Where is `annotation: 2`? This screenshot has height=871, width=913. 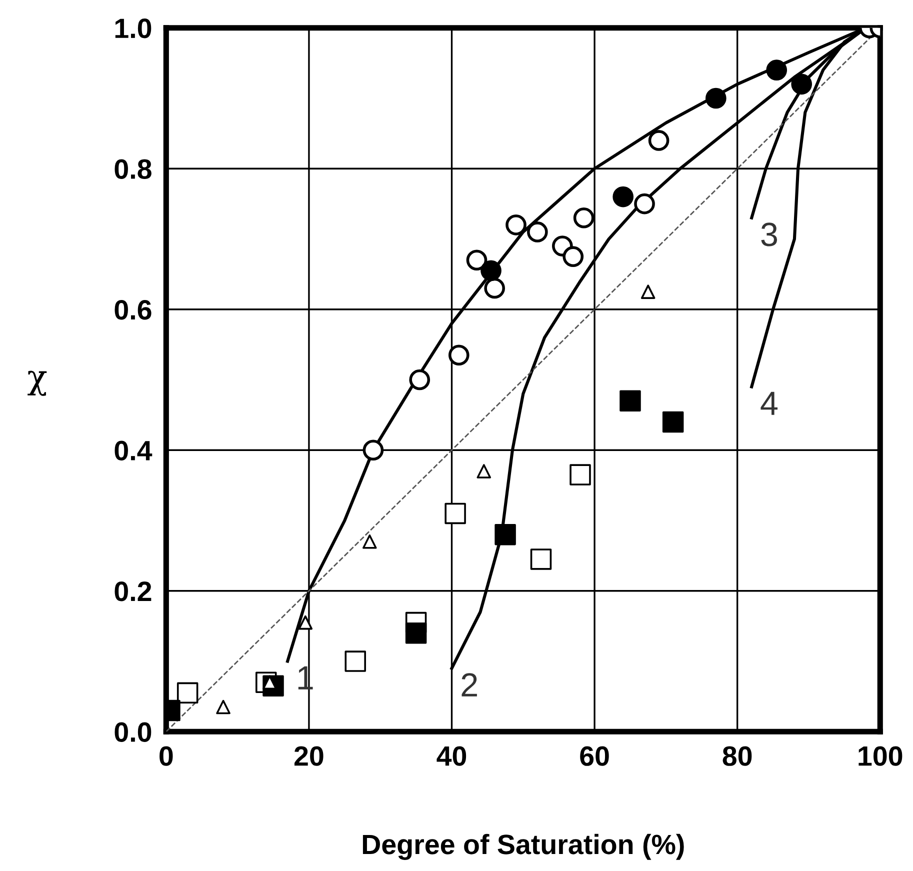 annotation: 2 is located at coordinates (469, 684).